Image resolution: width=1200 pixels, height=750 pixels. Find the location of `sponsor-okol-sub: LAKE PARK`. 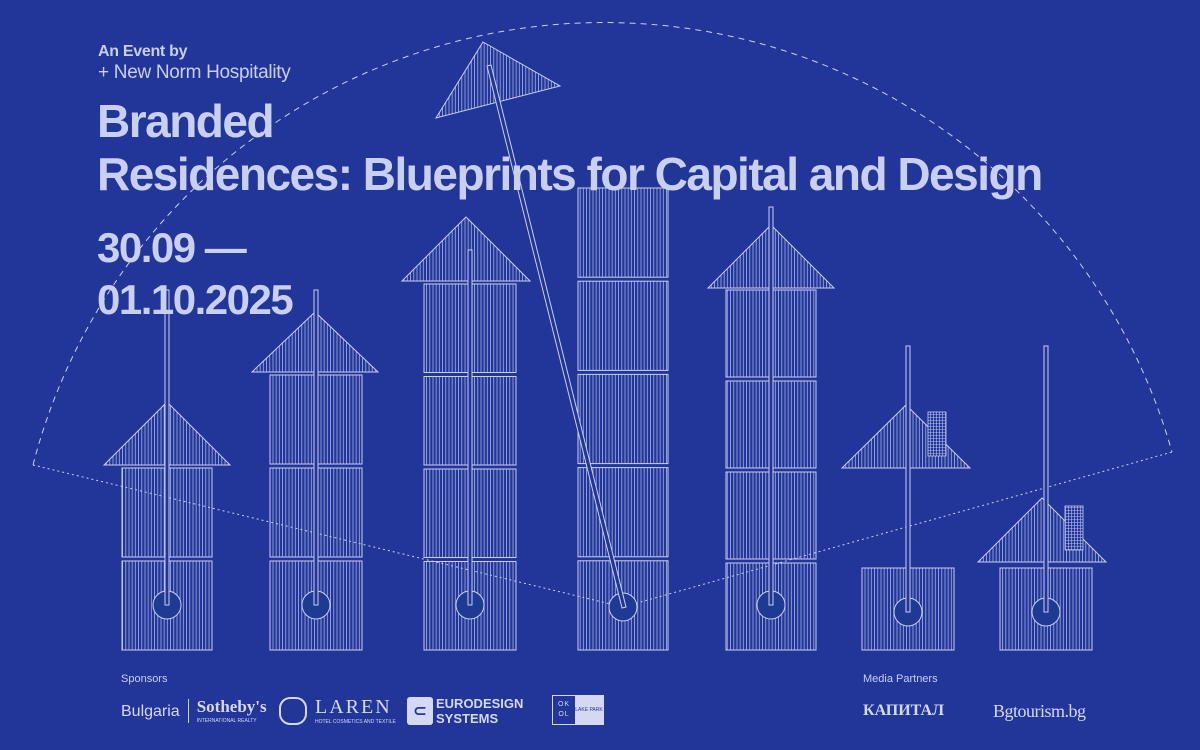

sponsor-okol-sub: LAKE PARK is located at coordinates (589, 710).